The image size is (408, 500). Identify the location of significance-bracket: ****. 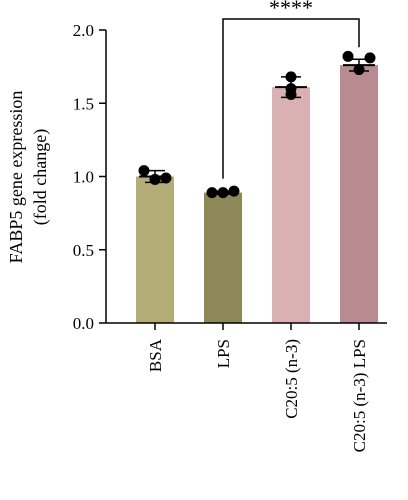
(291, 89).